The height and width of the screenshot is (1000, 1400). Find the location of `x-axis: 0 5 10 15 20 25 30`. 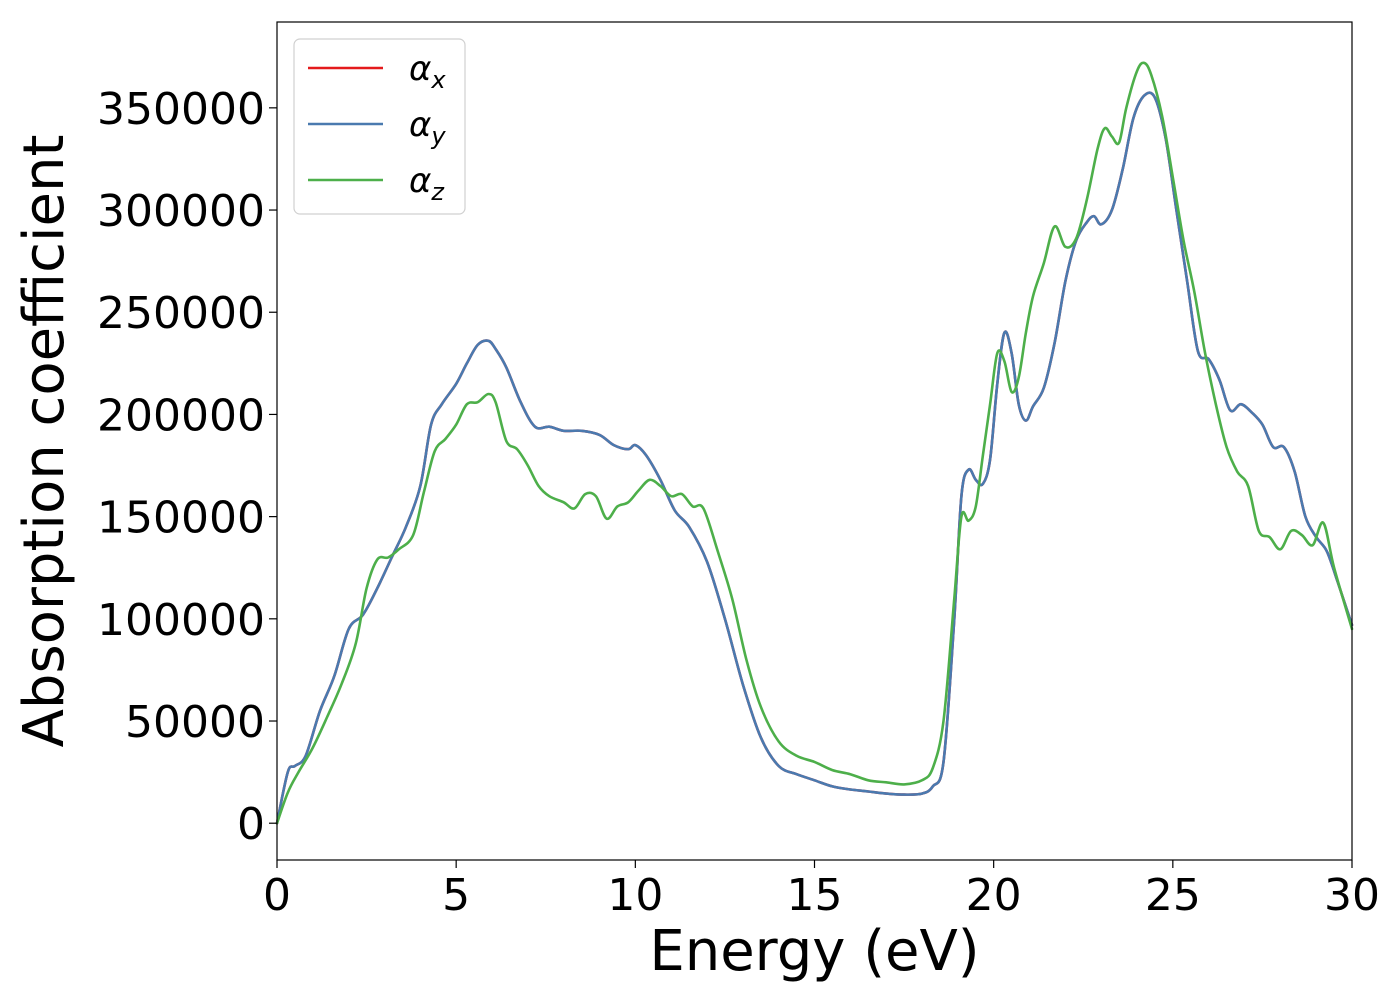

x-axis: 0 5 10 15 20 25 30 is located at coordinates (821, 890).